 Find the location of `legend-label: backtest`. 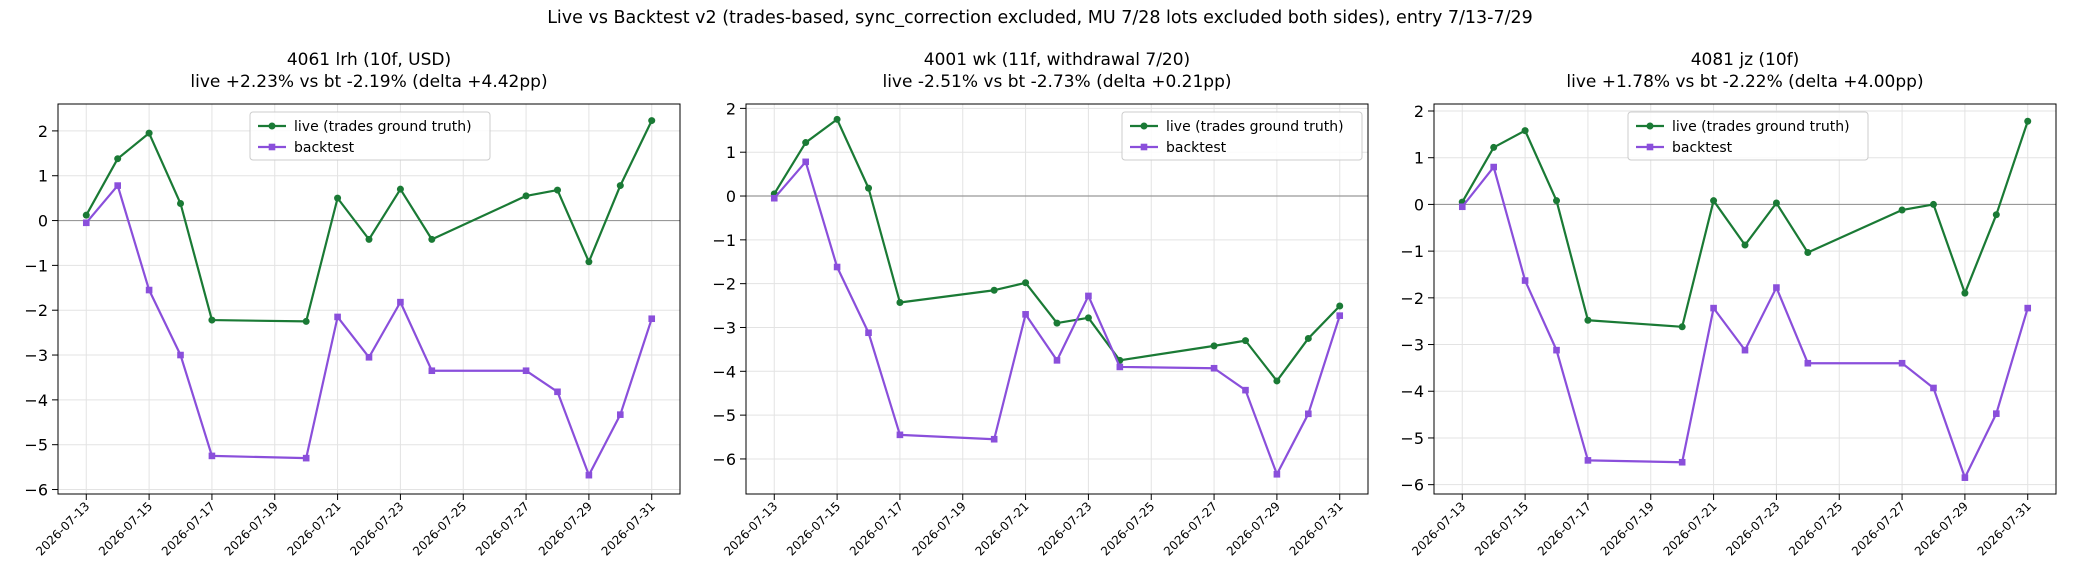

legend-label: backtest is located at coordinates (1702, 148).